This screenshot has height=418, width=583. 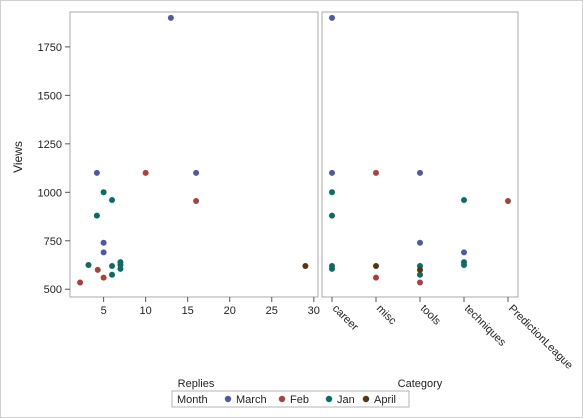 I want to click on legend-marker-jan, so click(x=329, y=399).